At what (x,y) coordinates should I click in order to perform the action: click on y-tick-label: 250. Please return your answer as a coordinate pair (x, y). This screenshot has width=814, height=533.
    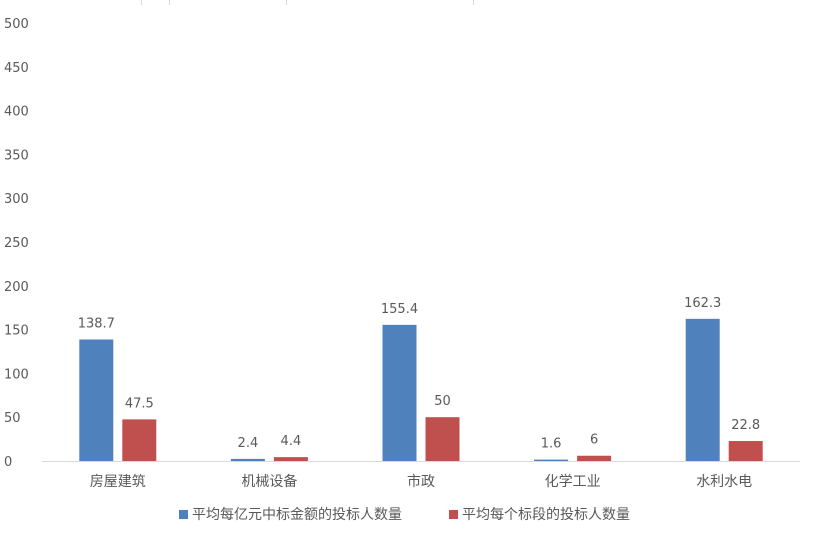
    Looking at the image, I should click on (16, 243).